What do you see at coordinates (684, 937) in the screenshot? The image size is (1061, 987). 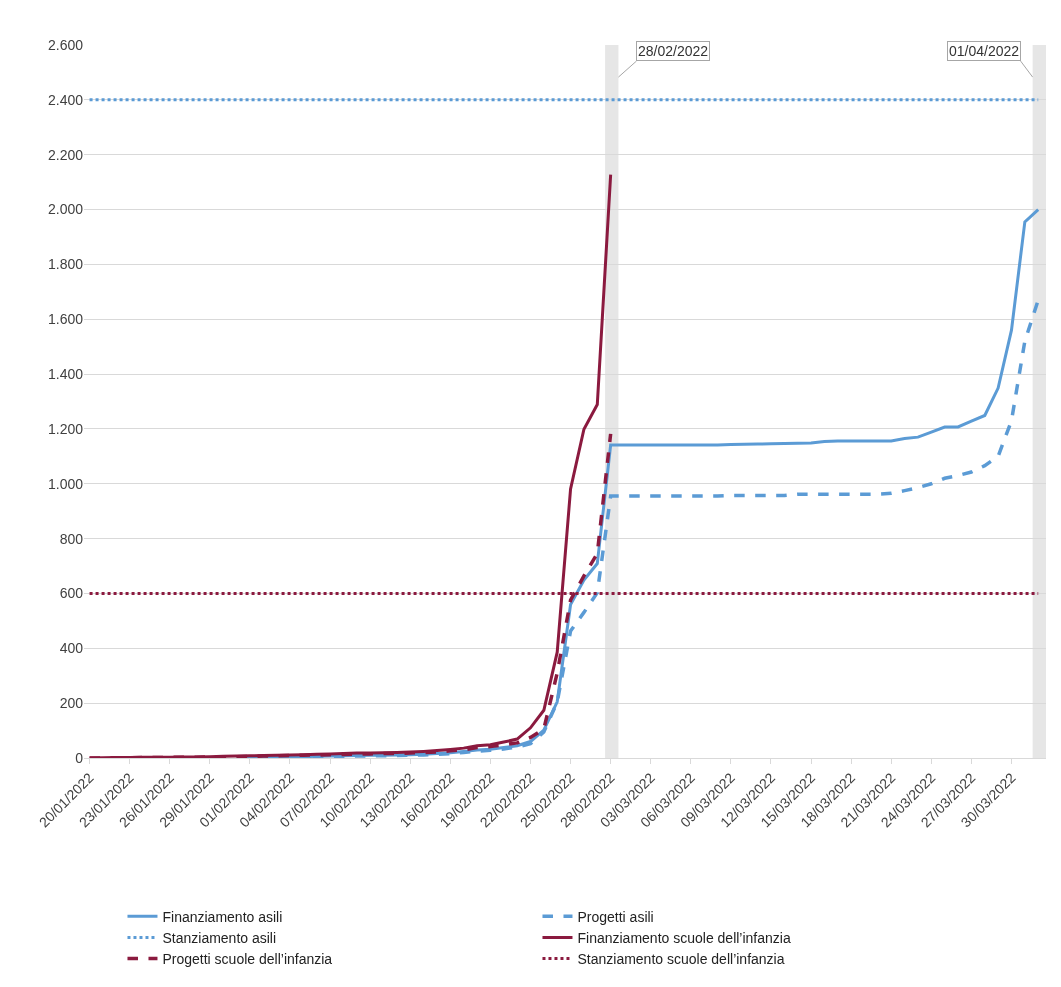 I see `legend-label: Finanziamento scuole dell’infanzia` at bounding box center [684, 937].